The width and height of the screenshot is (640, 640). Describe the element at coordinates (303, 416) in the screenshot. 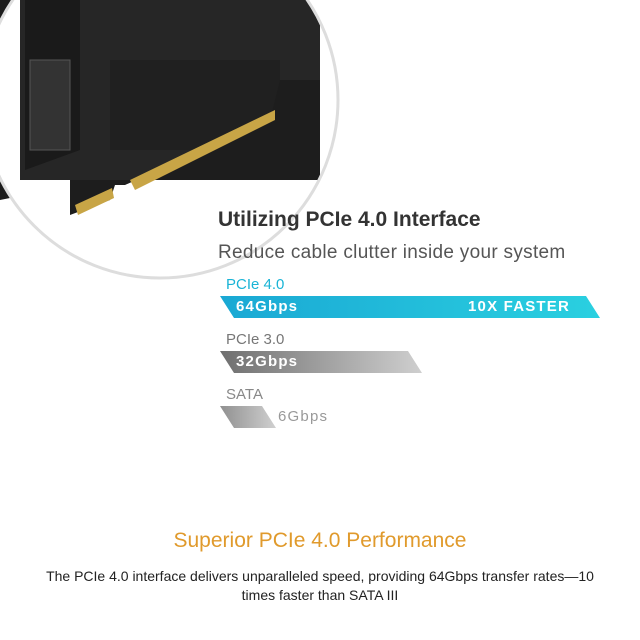

I see `sata-speed: 6Gbps` at that location.